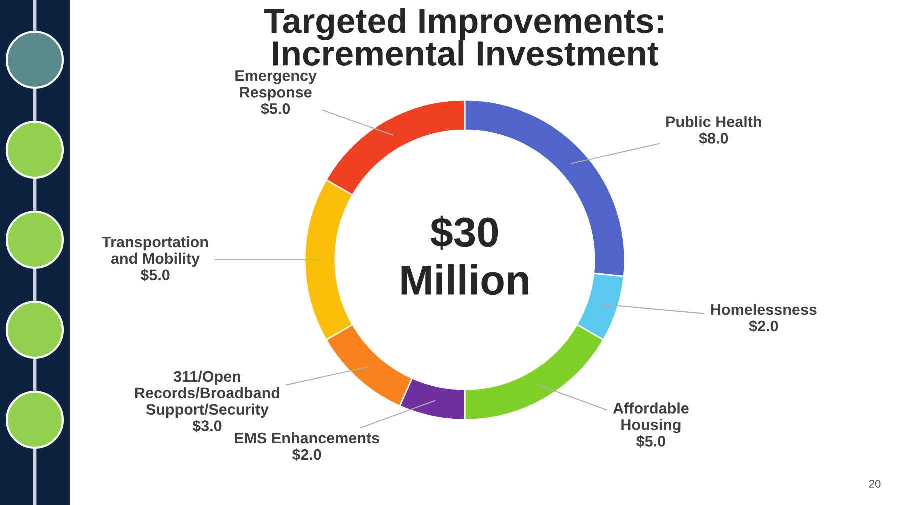 This screenshot has width=900, height=505. What do you see at coordinates (155, 252) in the screenshot?
I see `slice-label: Transportation and Mobility` at bounding box center [155, 252].